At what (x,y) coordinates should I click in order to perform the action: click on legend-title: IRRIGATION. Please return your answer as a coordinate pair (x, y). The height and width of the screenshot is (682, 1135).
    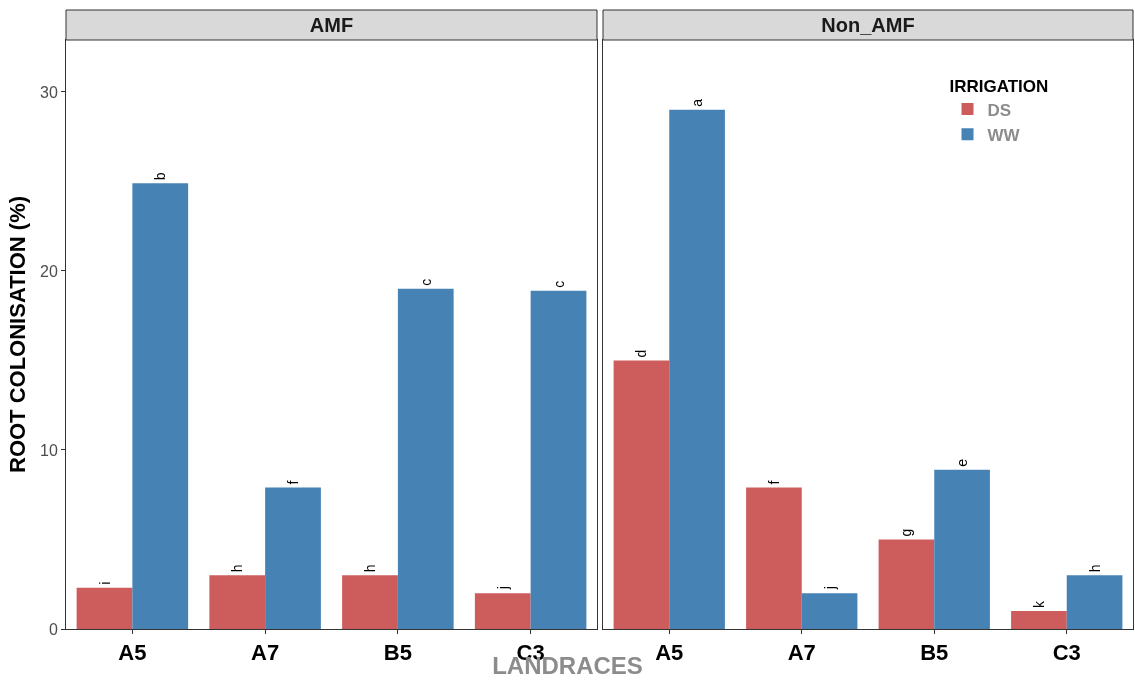
    Looking at the image, I should click on (999, 86).